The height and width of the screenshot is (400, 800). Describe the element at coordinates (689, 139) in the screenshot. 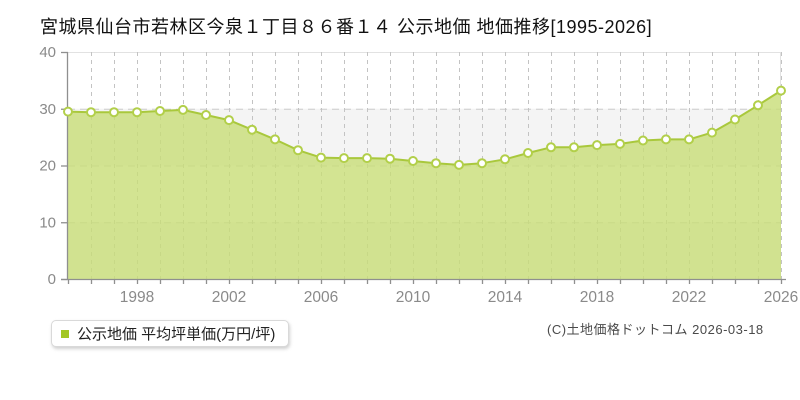

I see `data-point-2022` at that location.